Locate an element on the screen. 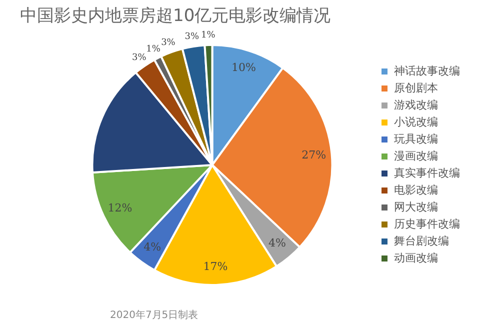  legend-label: 玩具改编 is located at coordinates (416, 139).